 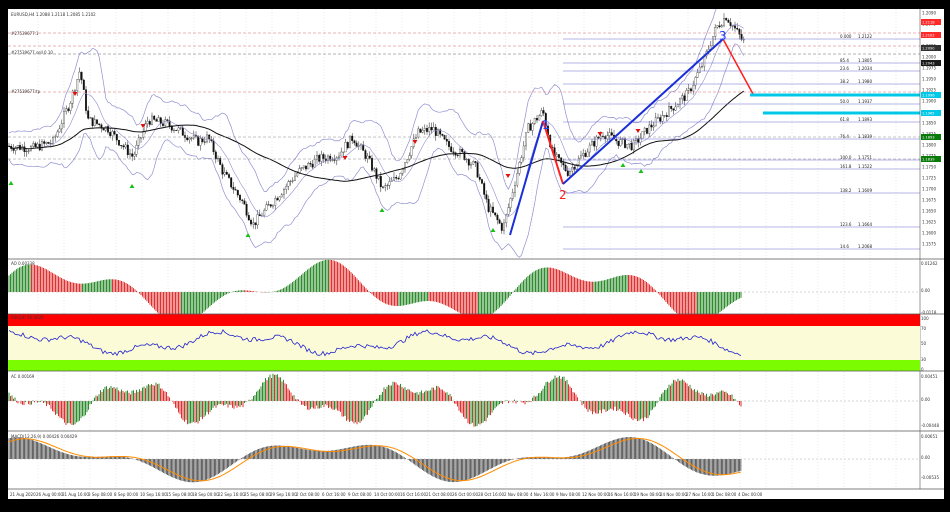 What do you see at coordinates (835, 104) in the screenshot?
I see `cyan-level-lines` at bounding box center [835, 104].